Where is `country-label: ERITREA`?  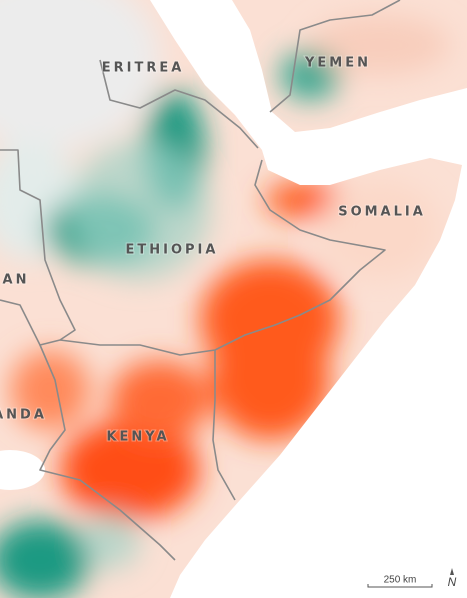 country-label: ERITREA is located at coordinates (143, 68).